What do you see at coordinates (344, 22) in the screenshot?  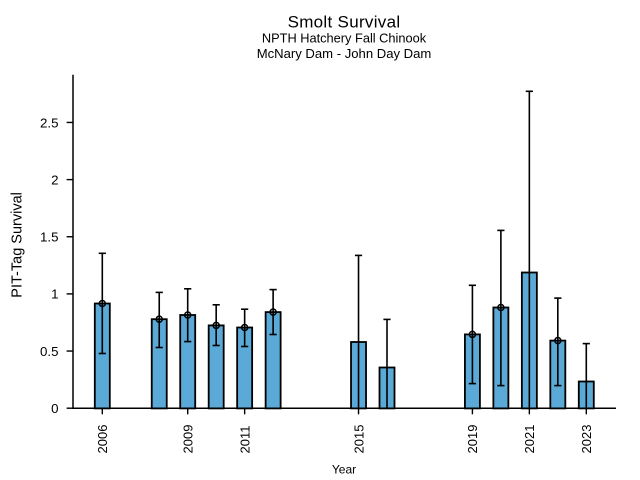 I see `svg-text: Smolt Survival` at bounding box center [344, 22].